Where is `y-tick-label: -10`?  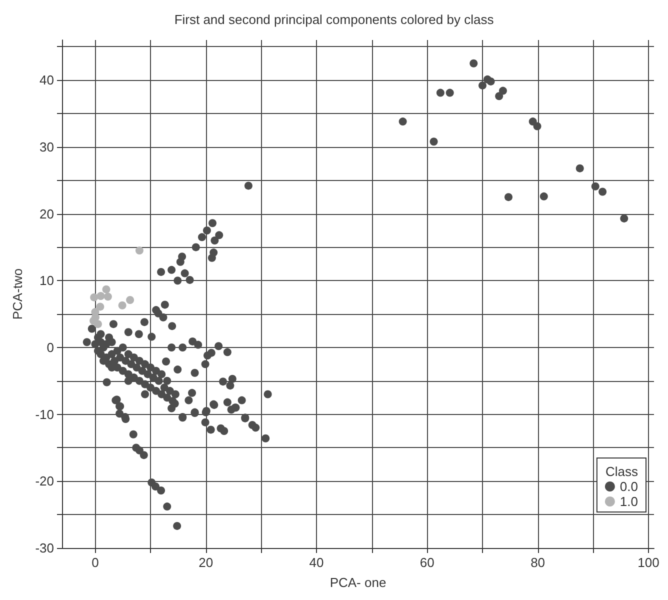
y-tick-label: -10 is located at coordinates (44, 414).